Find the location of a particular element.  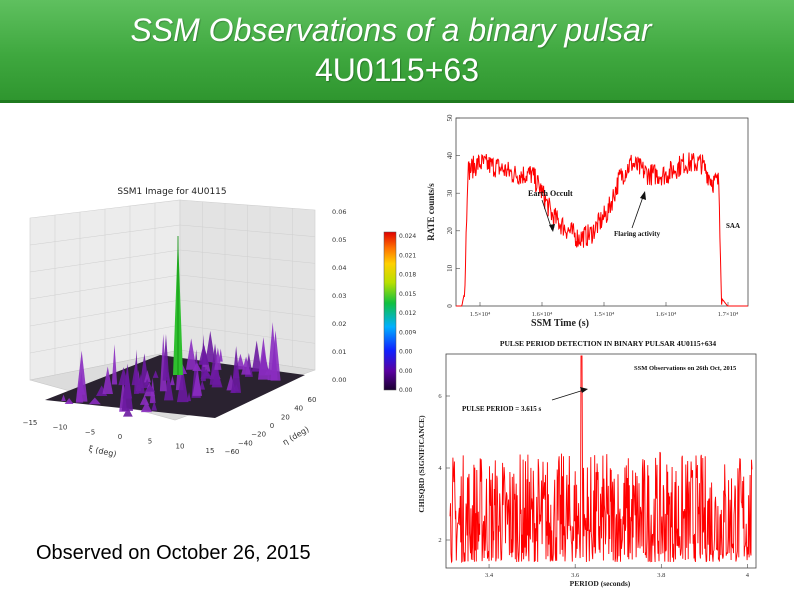

surface-z-tick: 0.02 is located at coordinates (339, 324).